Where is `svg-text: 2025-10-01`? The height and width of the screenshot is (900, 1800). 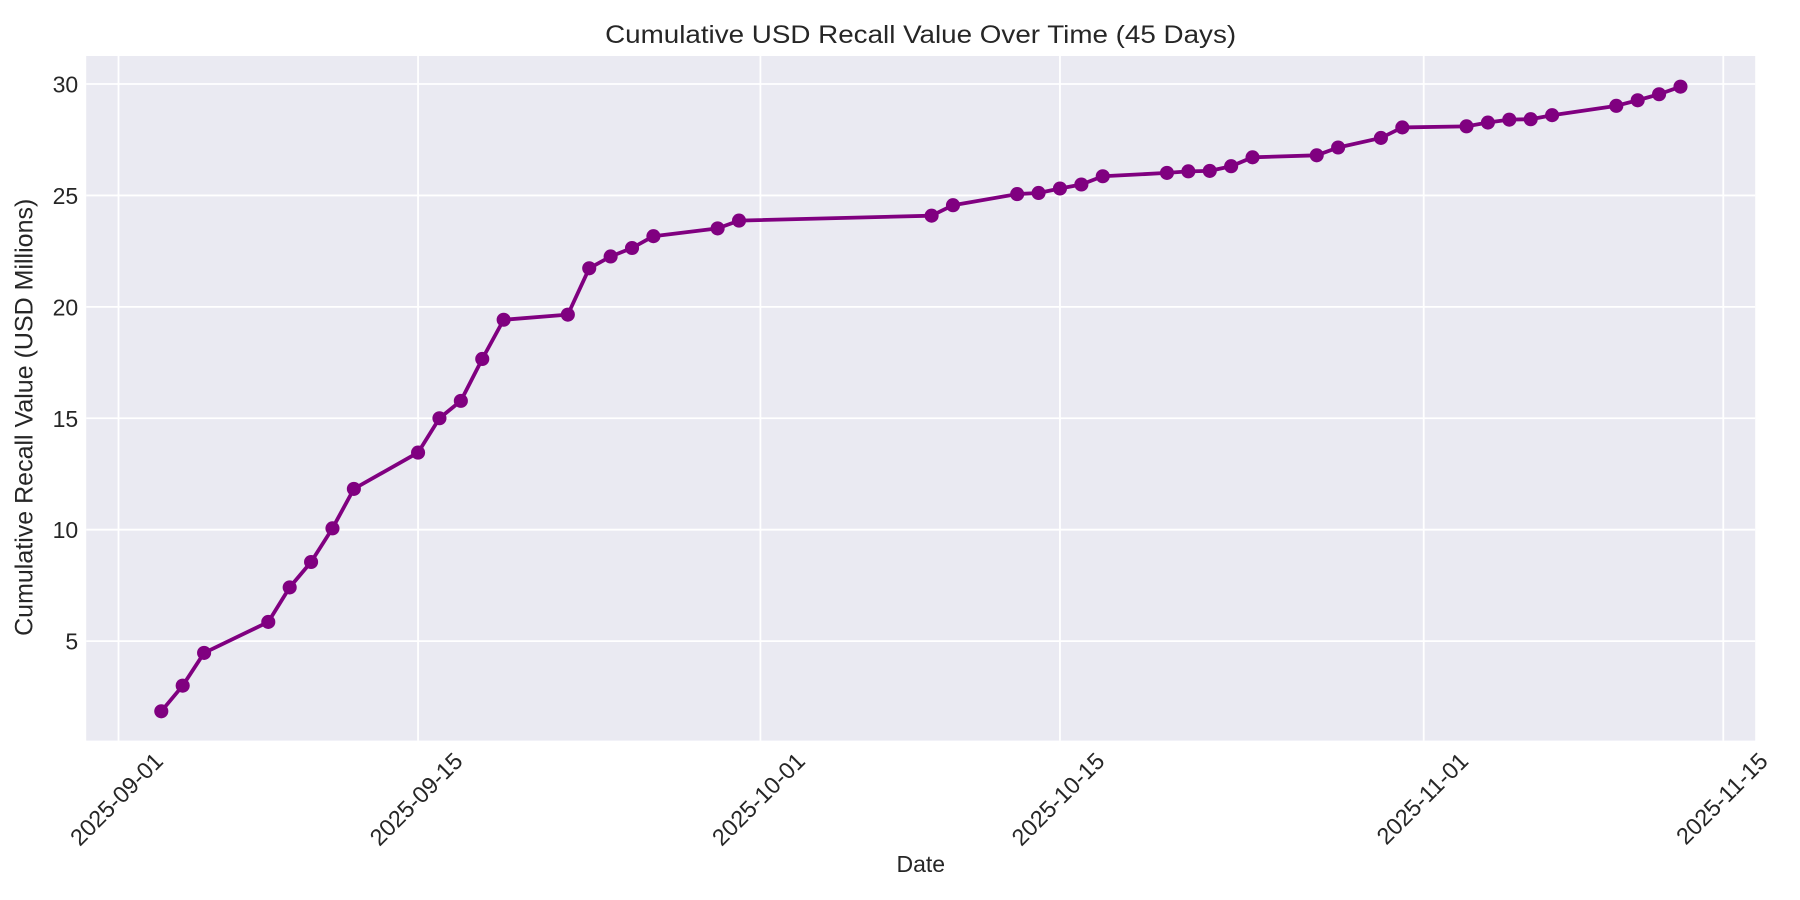
svg-text: 2025-10-01 is located at coordinates (758, 799).